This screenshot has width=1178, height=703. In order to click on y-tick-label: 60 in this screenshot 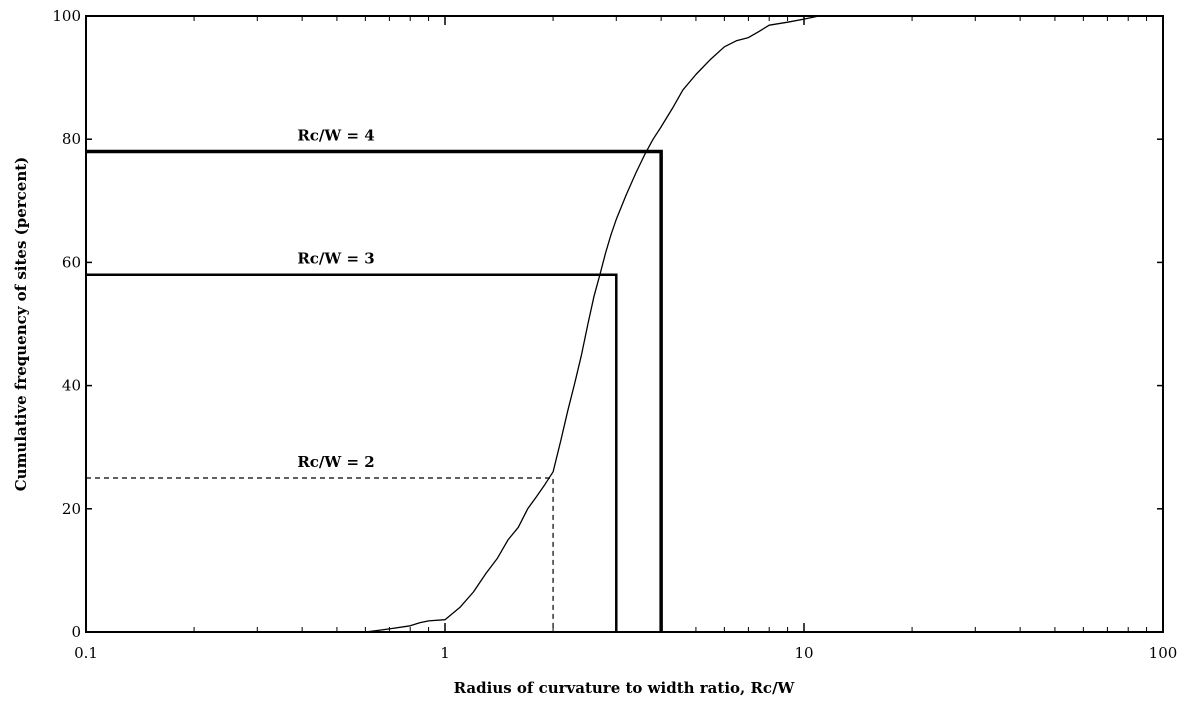, I will do `click(71, 262)`.